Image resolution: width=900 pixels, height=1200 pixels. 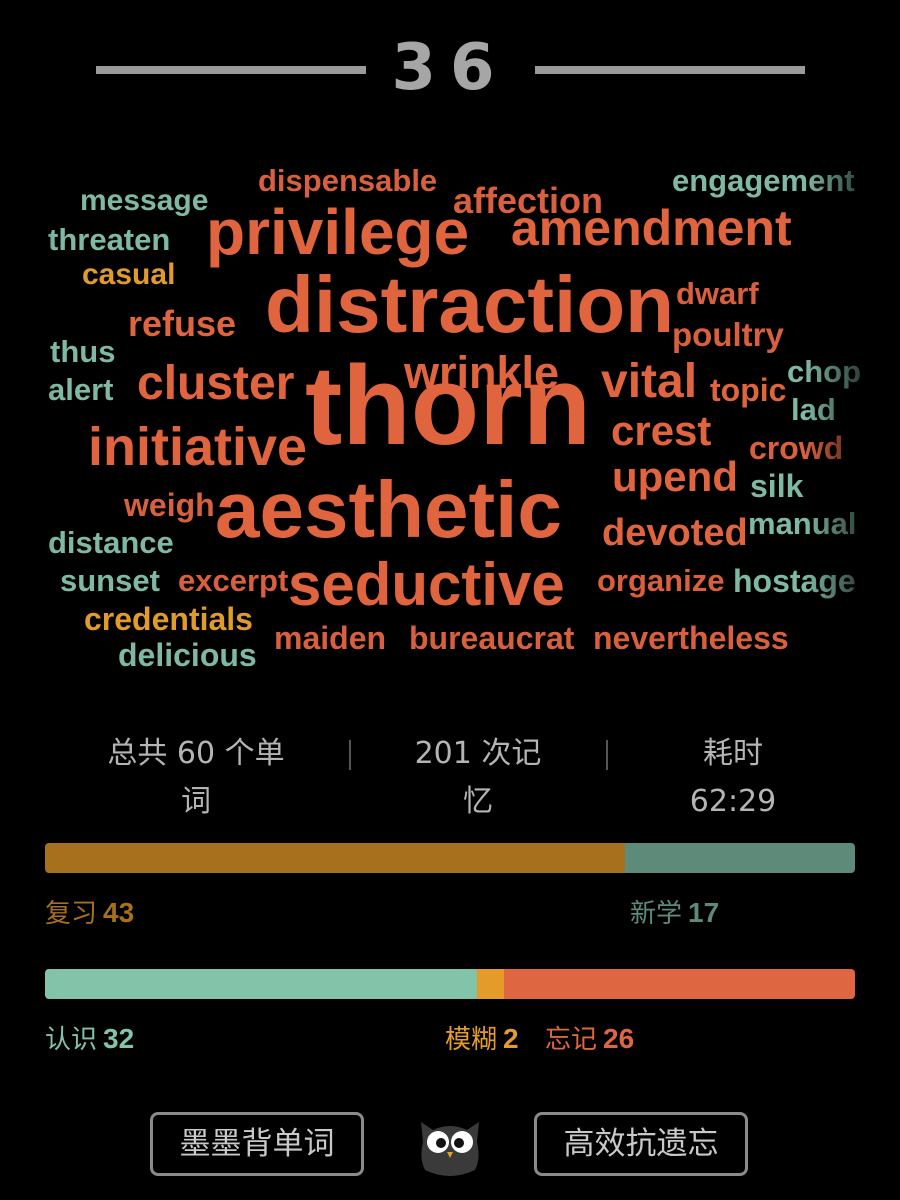 I want to click on word-cloud-word: casual, so click(x=129, y=274).